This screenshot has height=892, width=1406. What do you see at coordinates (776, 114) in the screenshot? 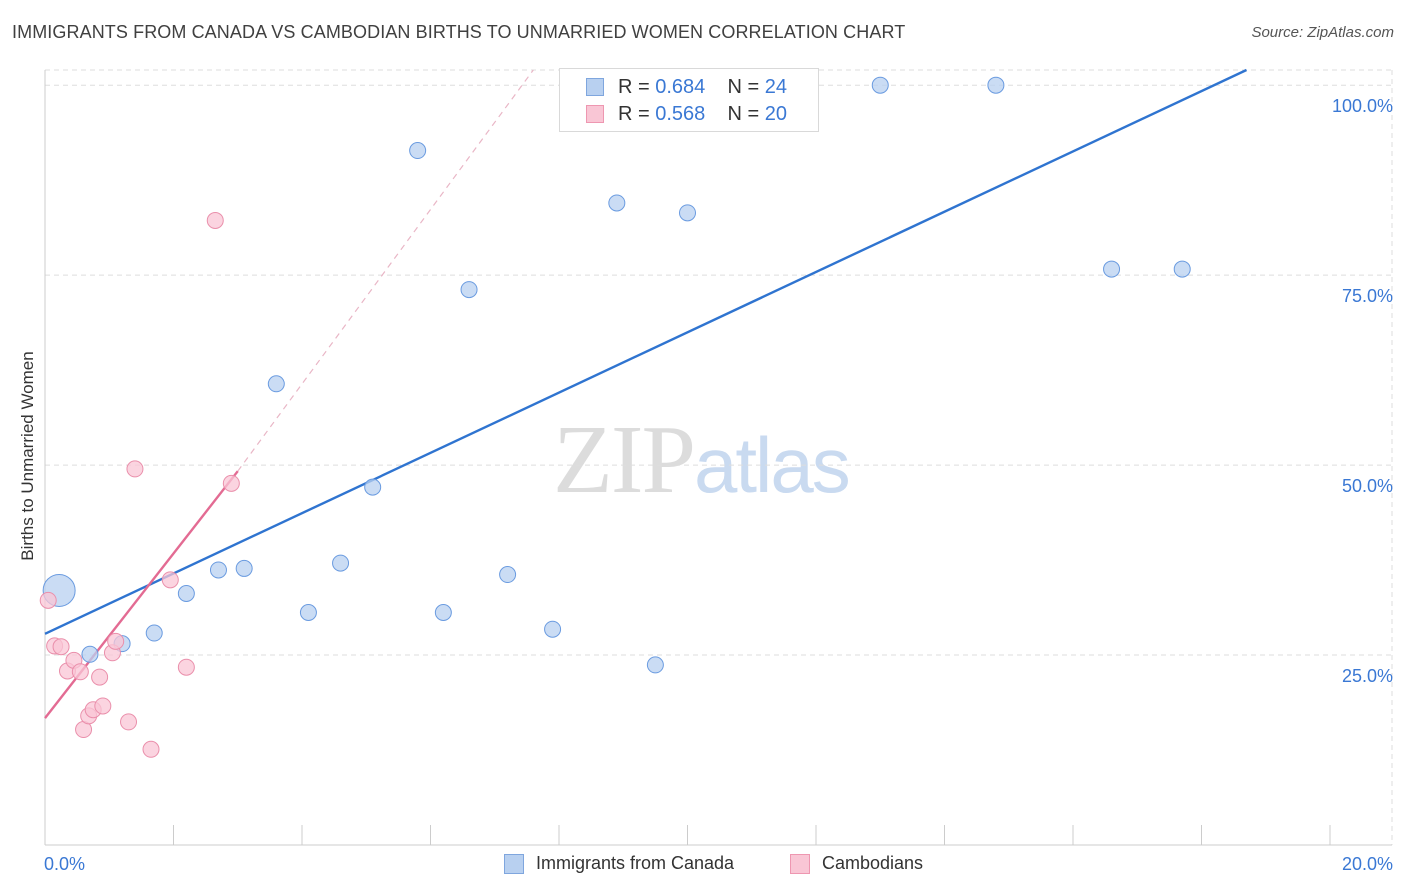
I see `legend-n-value: 20` at bounding box center [776, 114].